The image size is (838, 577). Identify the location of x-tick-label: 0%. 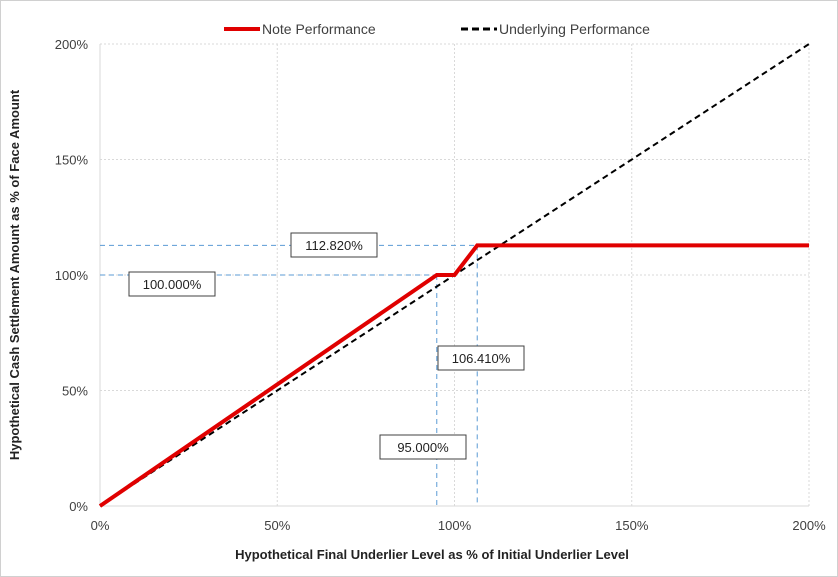
(100, 525).